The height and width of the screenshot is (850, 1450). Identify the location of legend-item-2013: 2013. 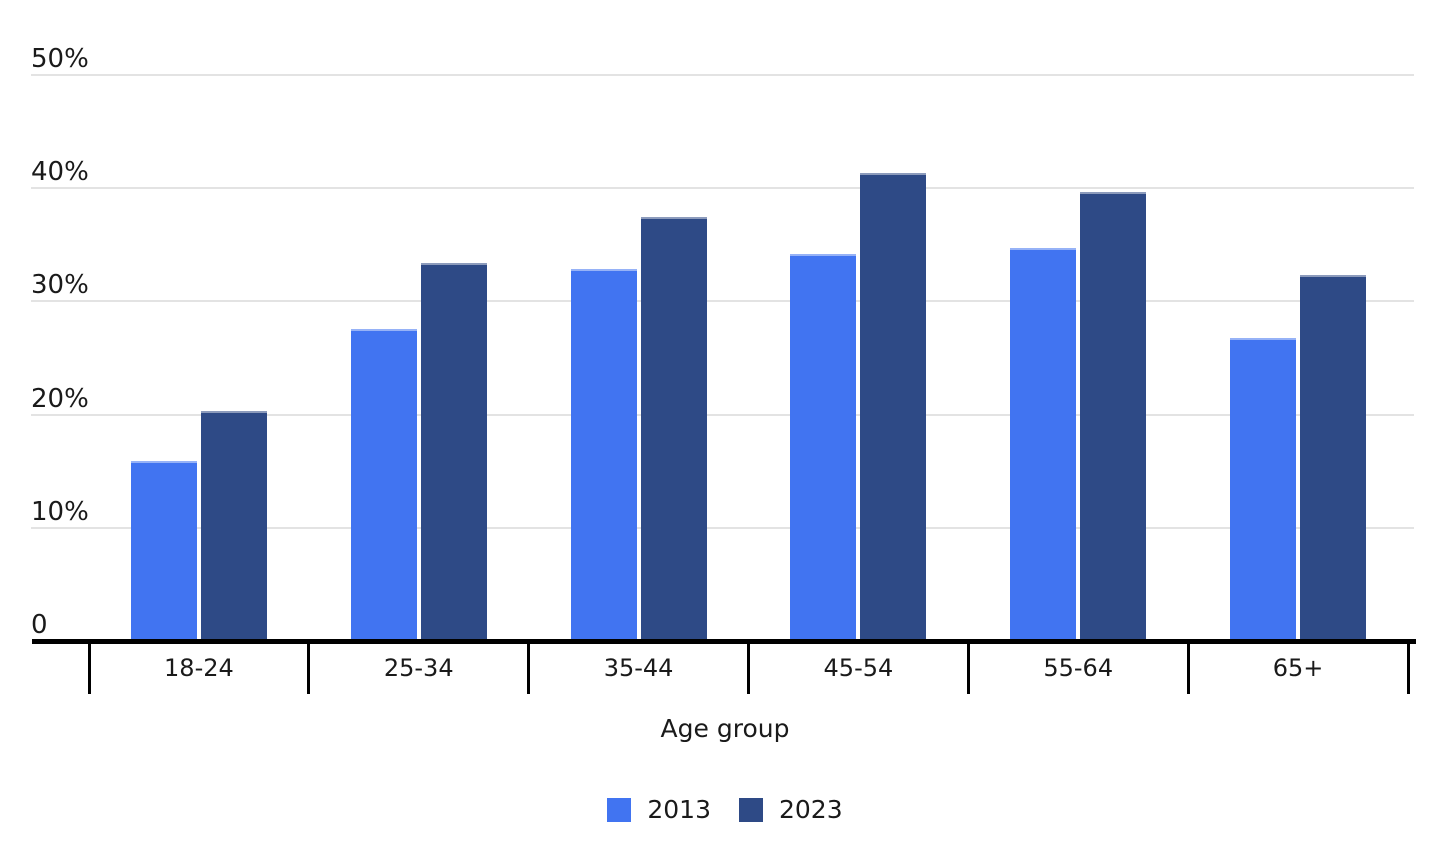
(659, 810).